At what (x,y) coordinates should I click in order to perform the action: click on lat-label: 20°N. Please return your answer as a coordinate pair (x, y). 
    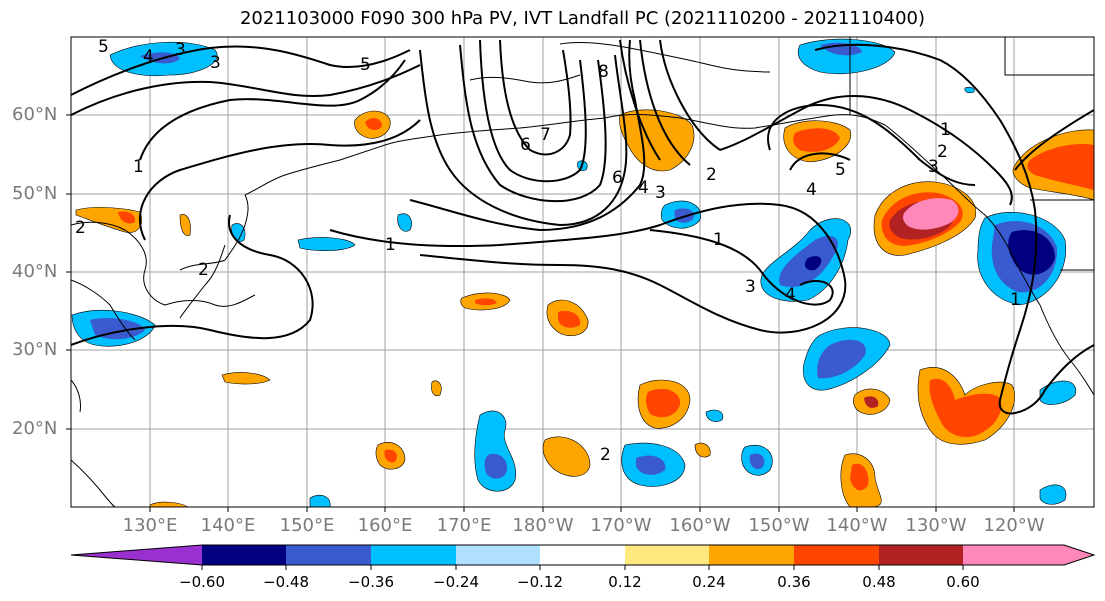
    Looking at the image, I should click on (35, 428).